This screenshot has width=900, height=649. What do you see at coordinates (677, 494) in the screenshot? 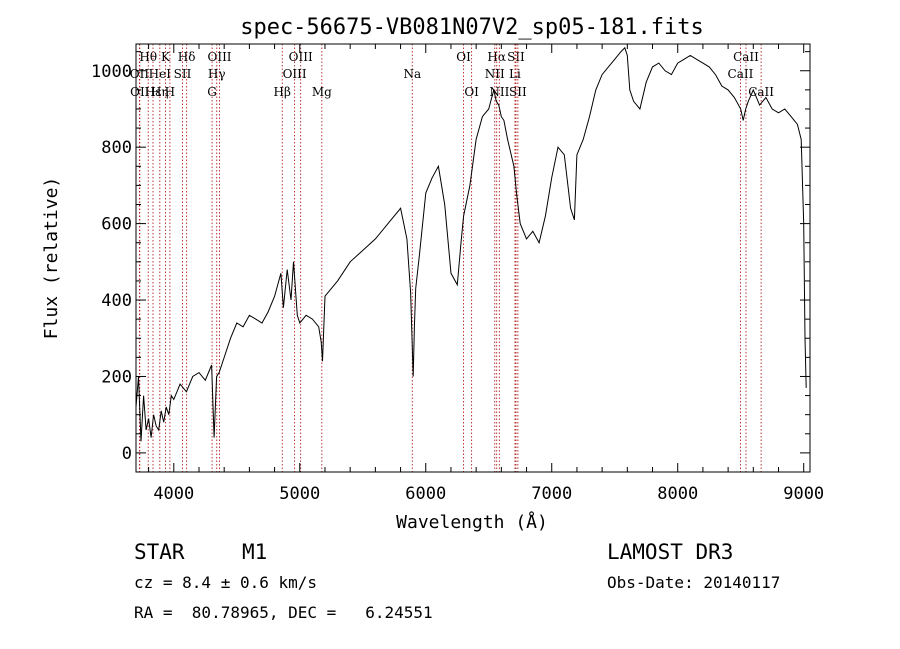
I see `x-tick-label: 8000` at bounding box center [677, 494].